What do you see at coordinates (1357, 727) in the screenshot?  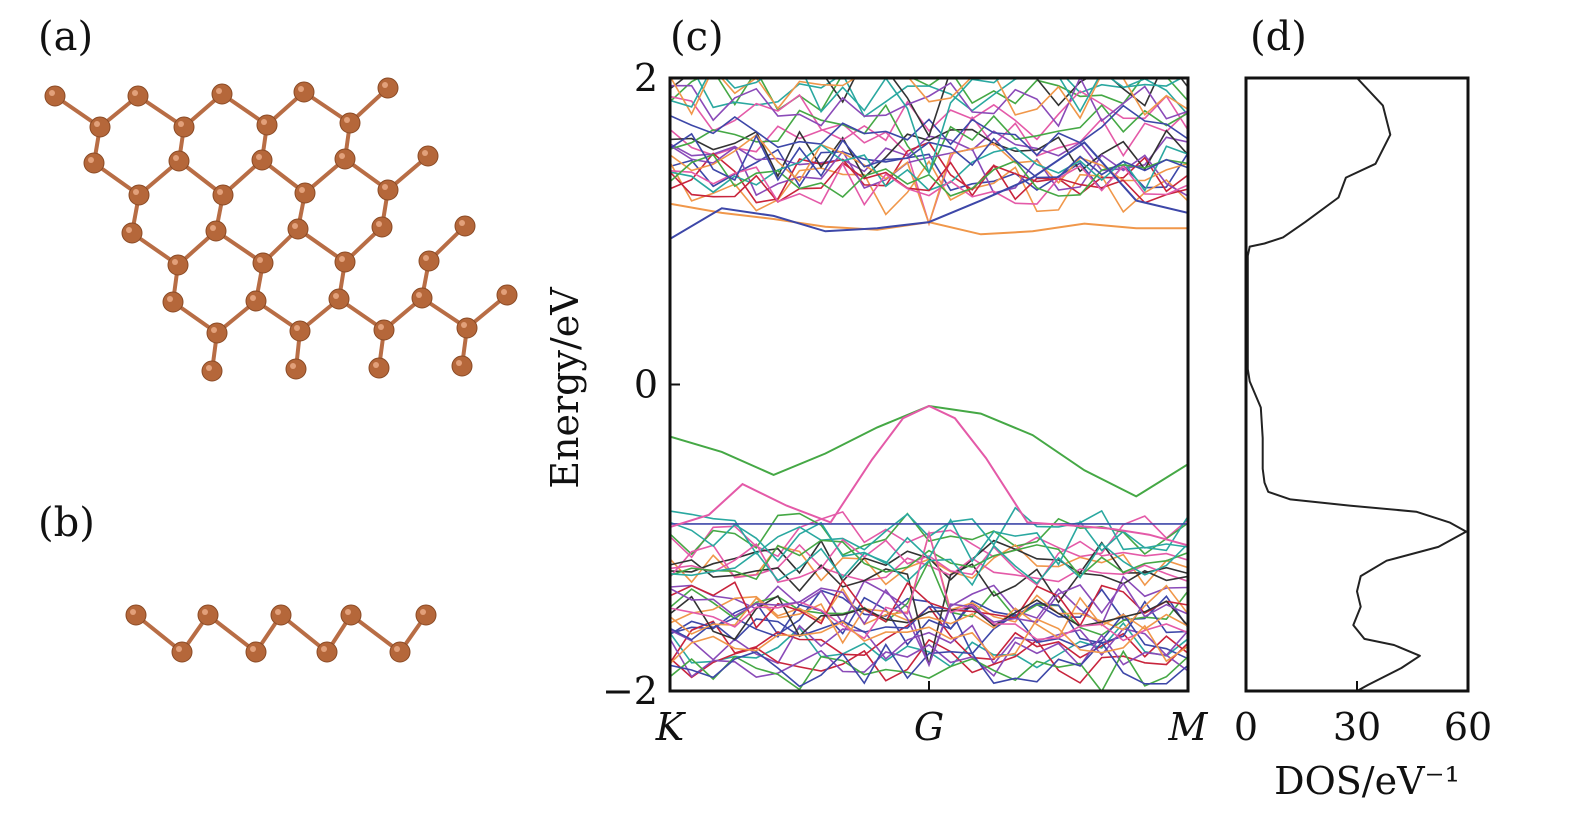 I see `dos-x-tick-label: 30` at bounding box center [1357, 727].